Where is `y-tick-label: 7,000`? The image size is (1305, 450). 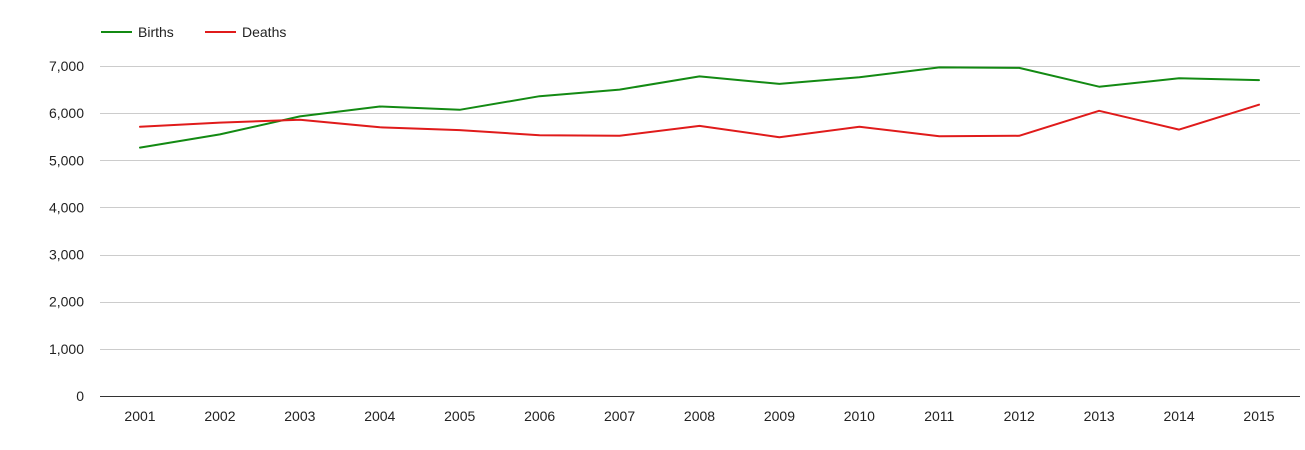
y-tick-label: 7,000 is located at coordinates (66, 66).